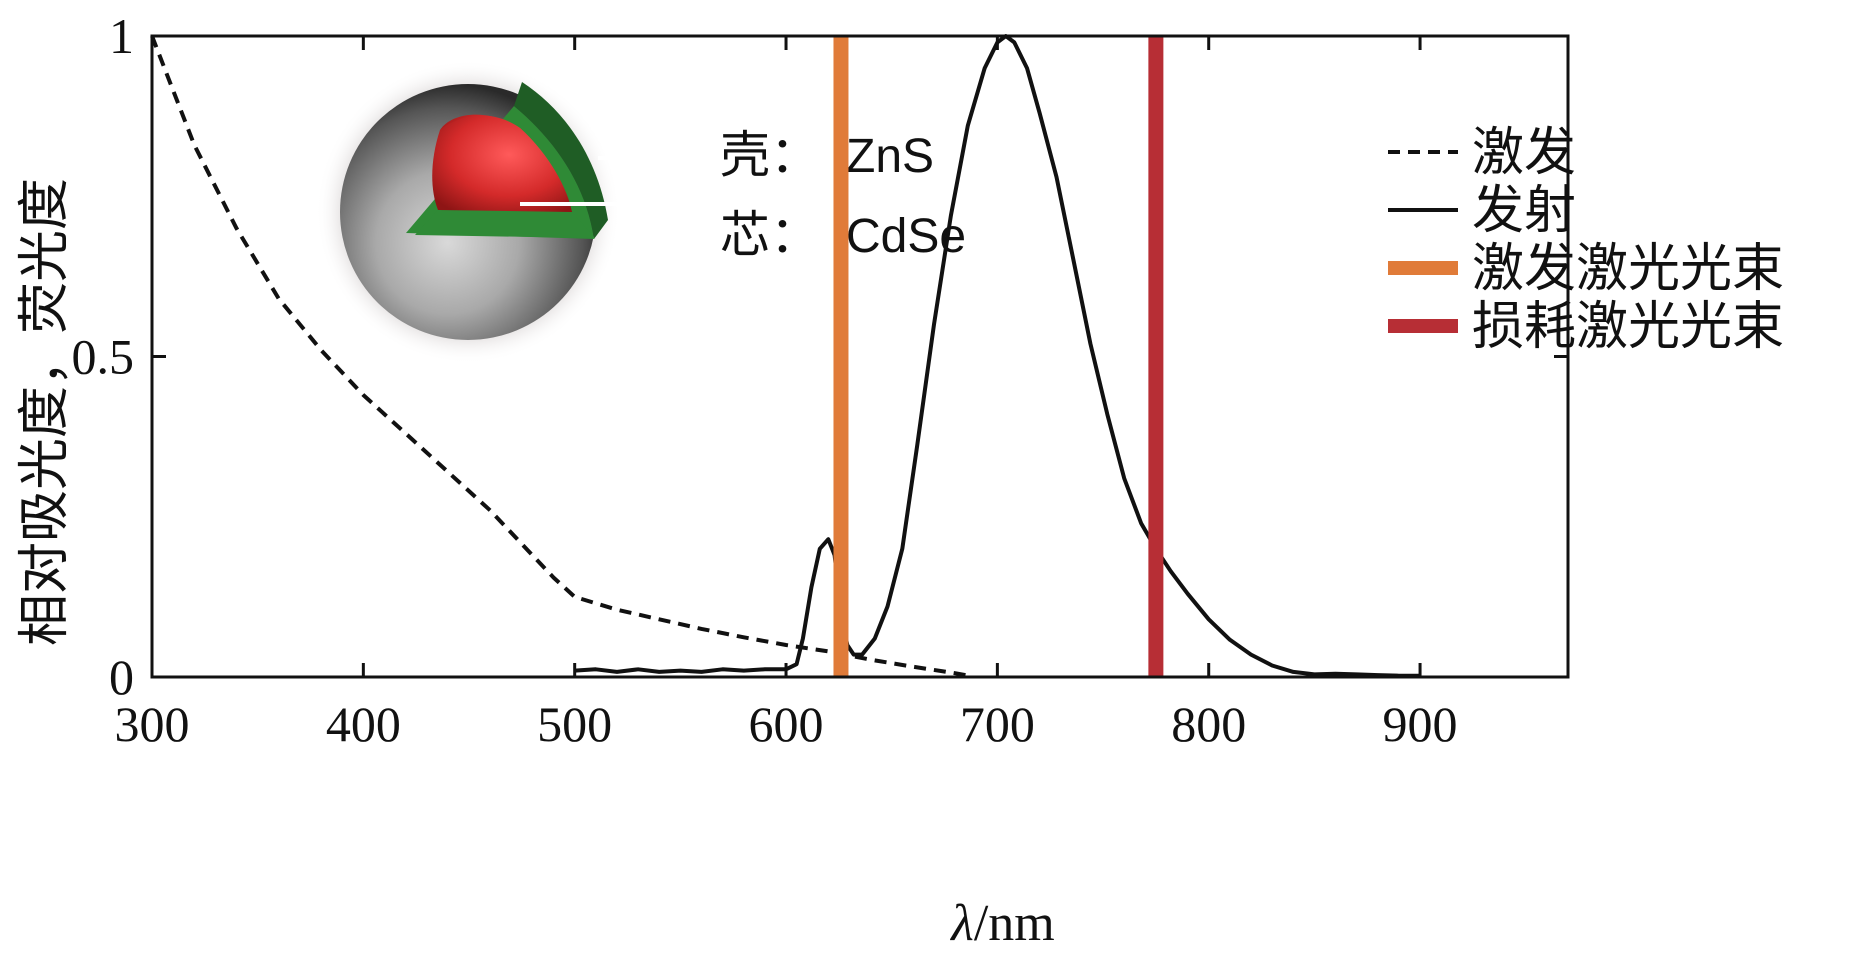 This screenshot has width=1856, height=962. Describe the element at coordinates (561, 160) in the screenshot. I see `shell-cutaway-dark` at that location.